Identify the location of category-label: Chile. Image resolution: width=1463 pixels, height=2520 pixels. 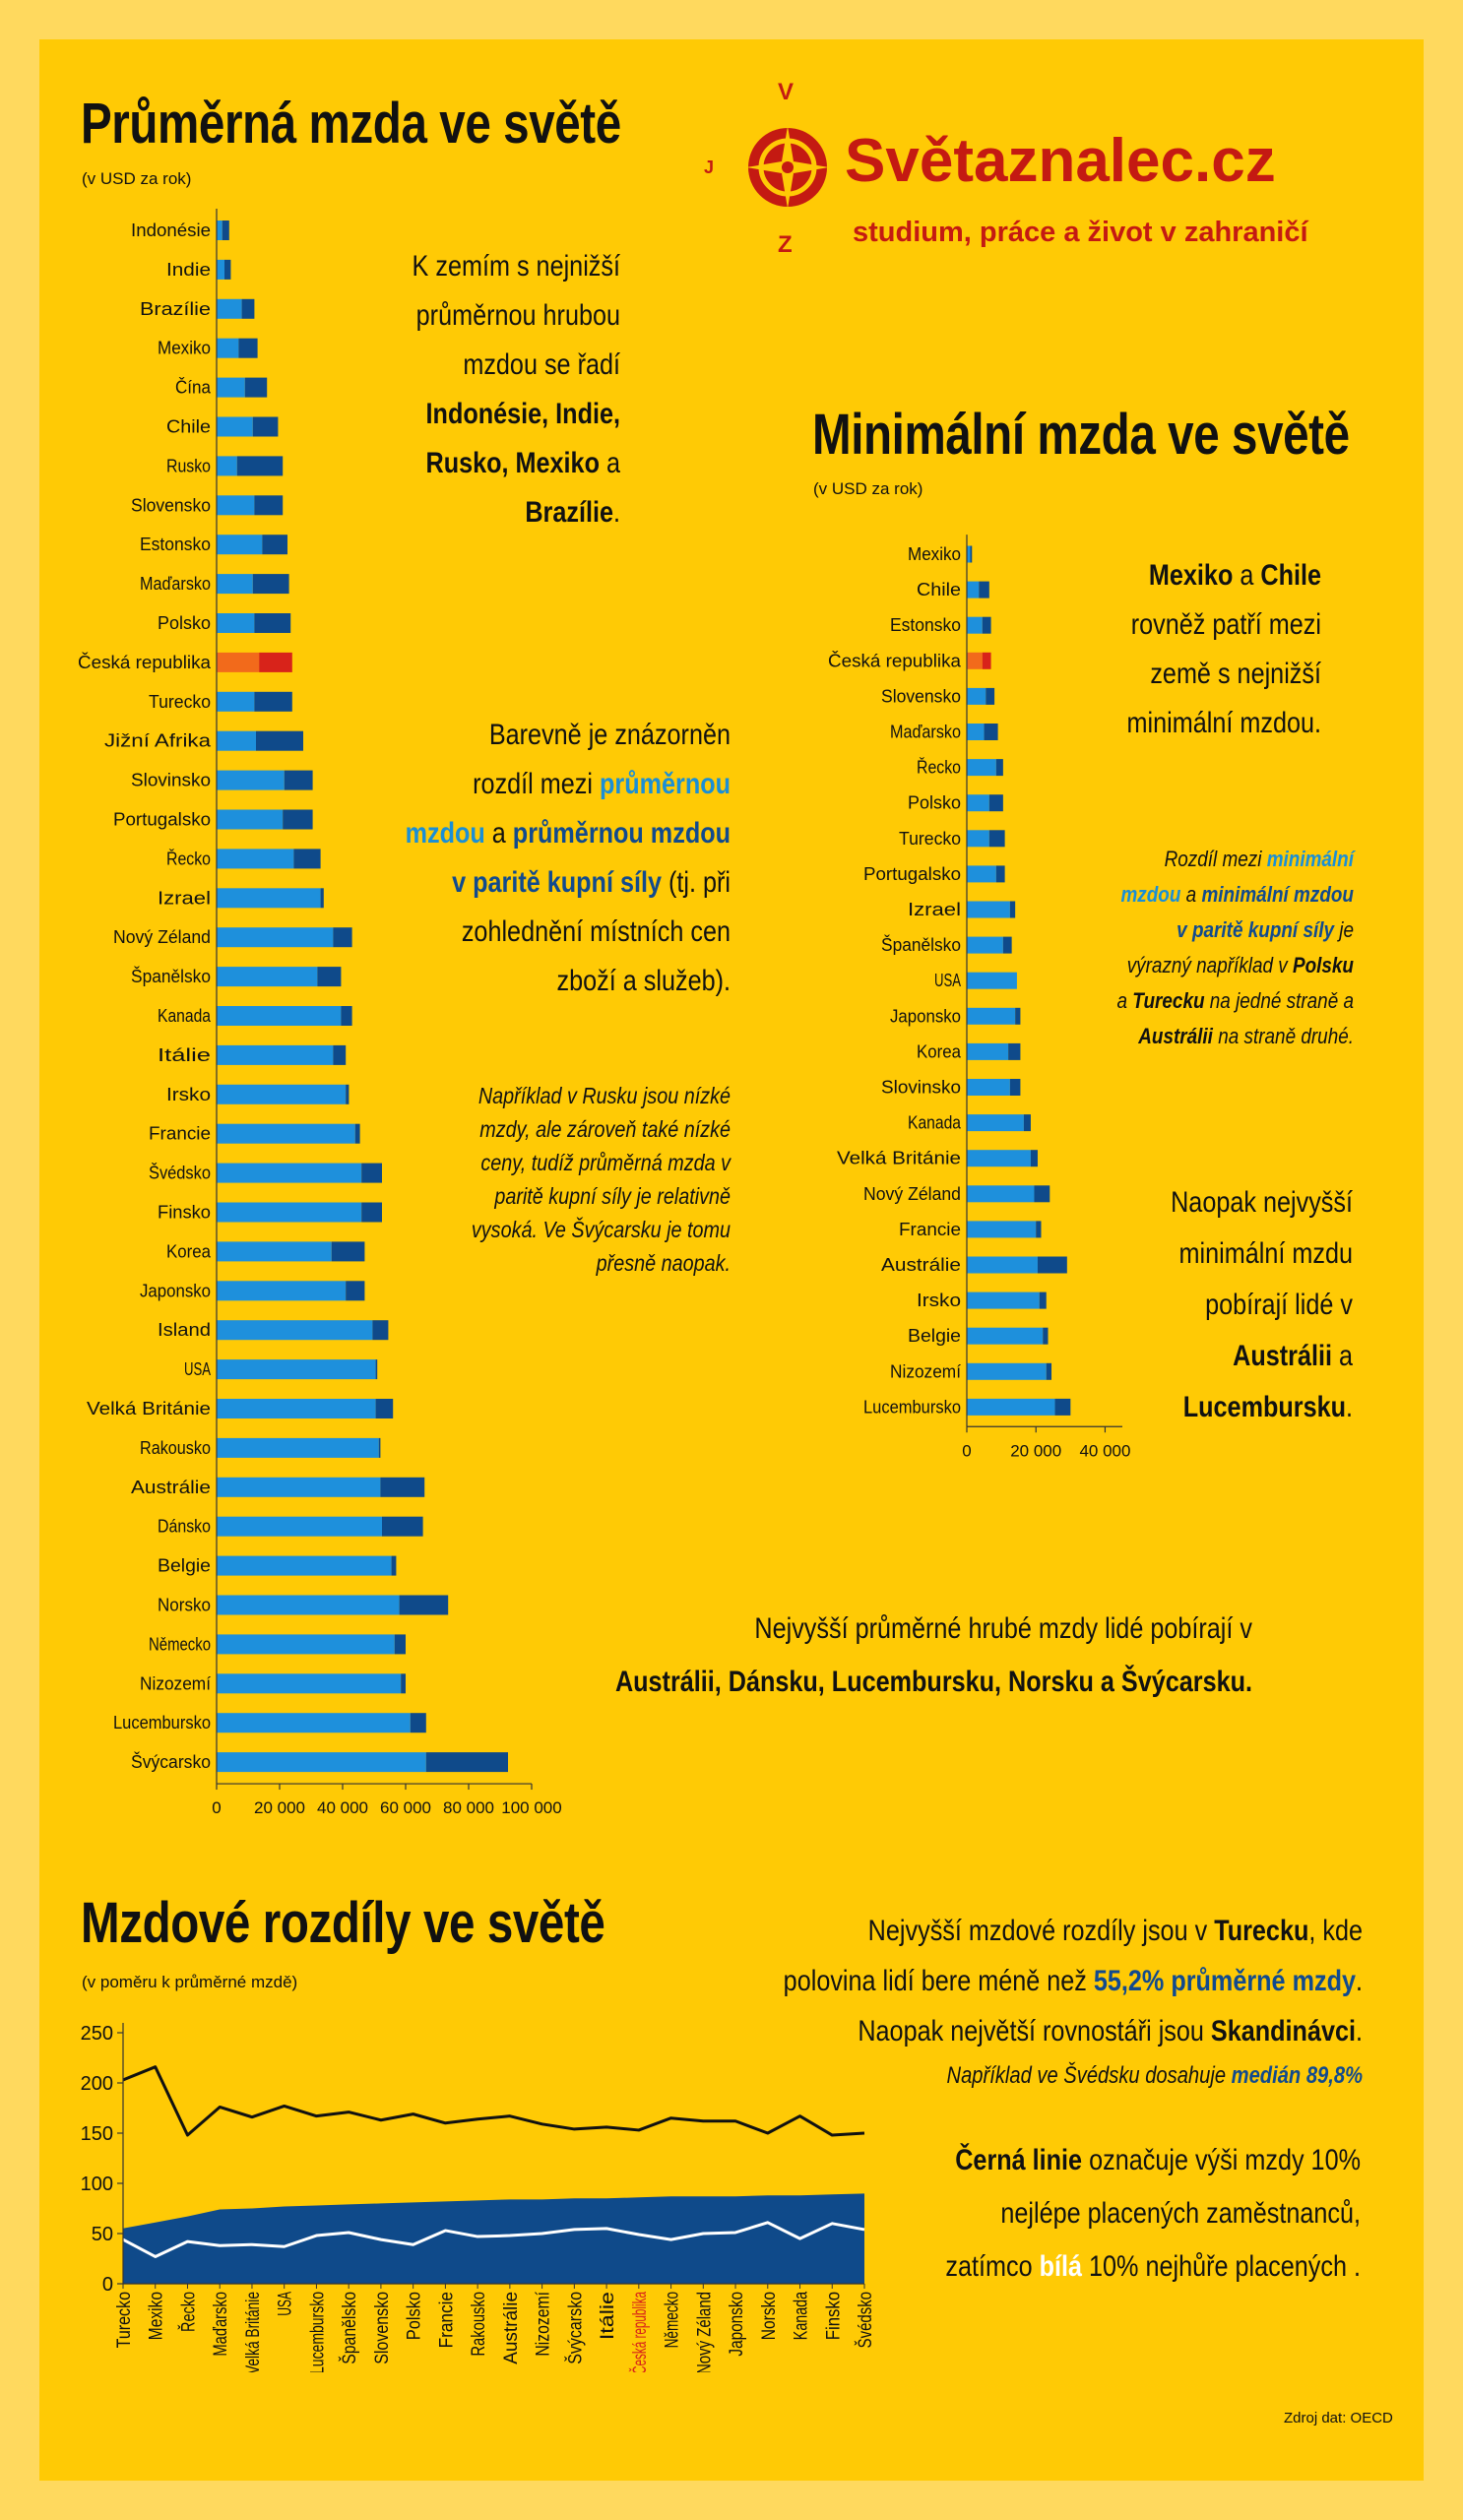
(939, 589).